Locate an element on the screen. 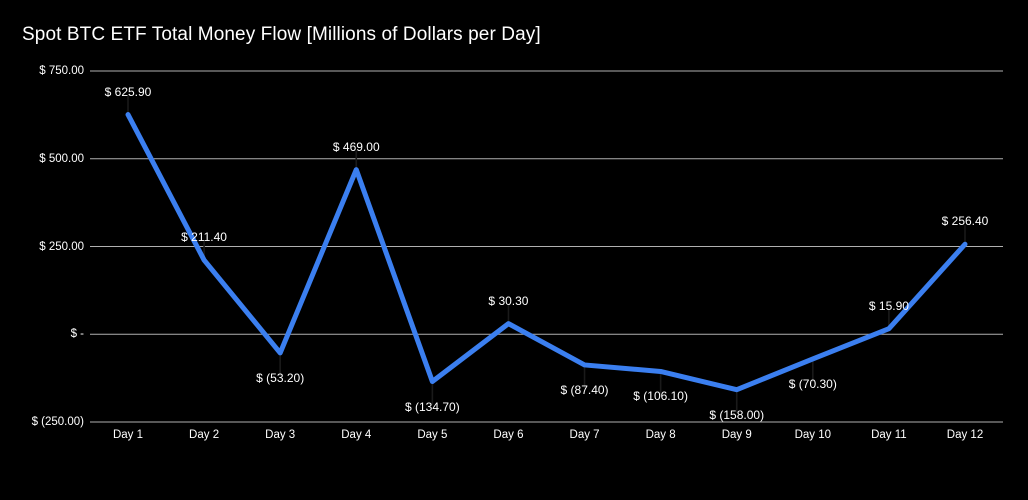 Image resolution: width=1028 pixels, height=500 pixels. x-axis-tick-label: Day 3 is located at coordinates (280, 435).